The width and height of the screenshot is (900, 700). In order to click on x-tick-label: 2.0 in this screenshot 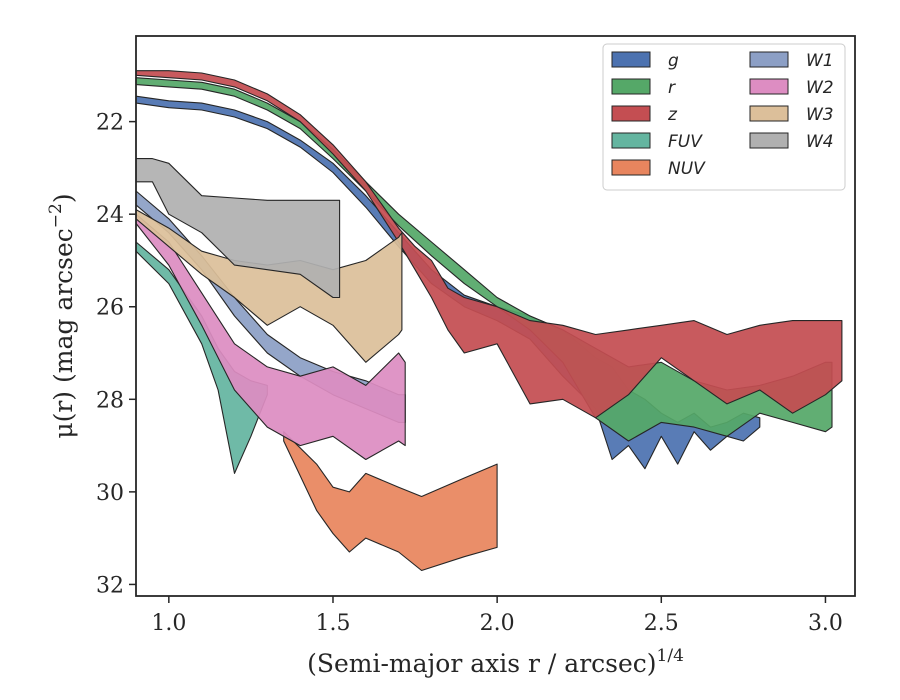, I will do `click(497, 623)`.